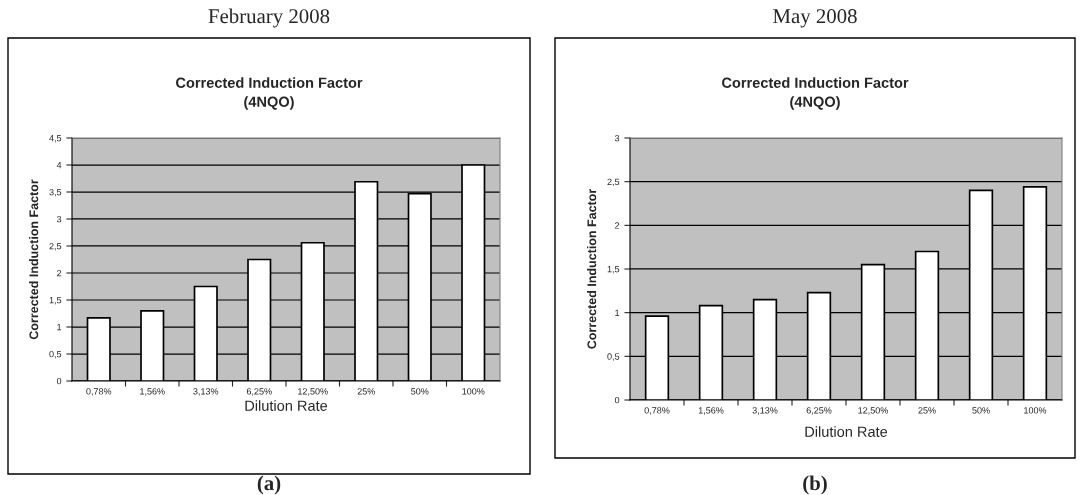  Describe the element at coordinates (55, 192) in the screenshot. I see `y-tick-label: 3,5` at that location.